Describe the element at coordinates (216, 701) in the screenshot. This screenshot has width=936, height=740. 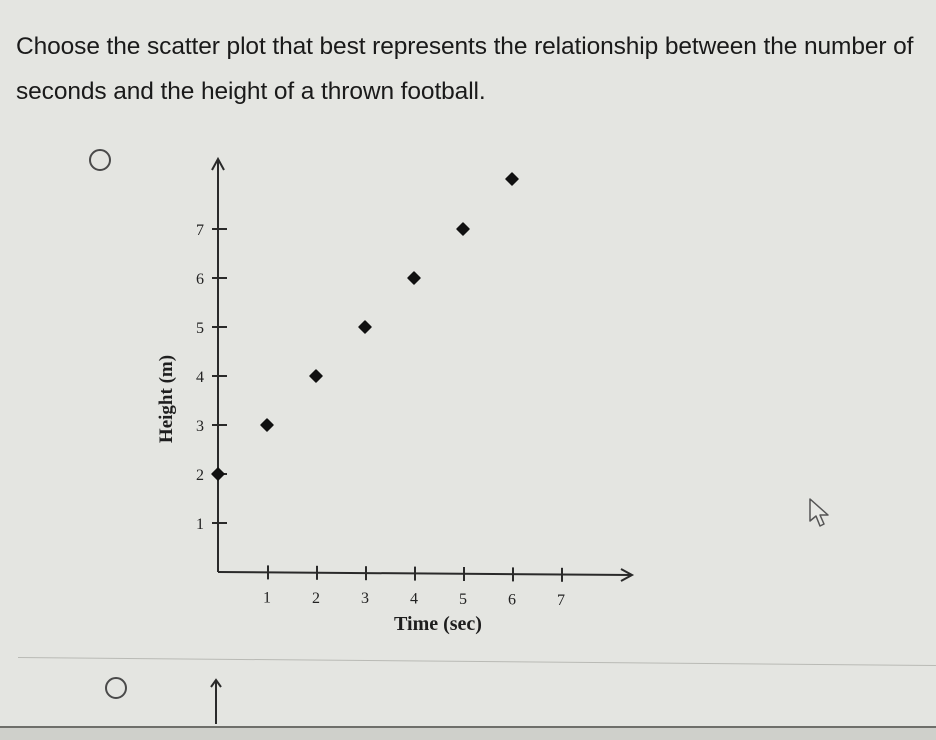
I see `up-arrow-icon` at that location.